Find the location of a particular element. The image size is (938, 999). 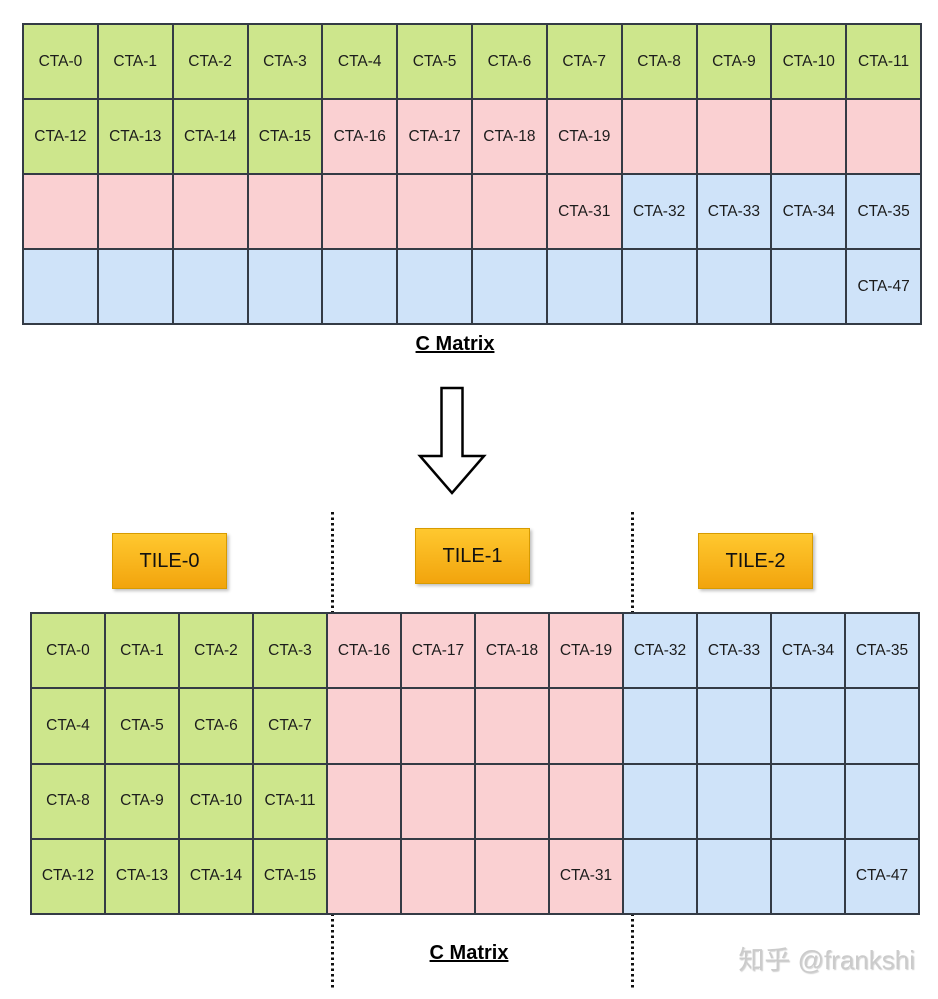

tile-1-badge: TILE-1 is located at coordinates (472, 556).